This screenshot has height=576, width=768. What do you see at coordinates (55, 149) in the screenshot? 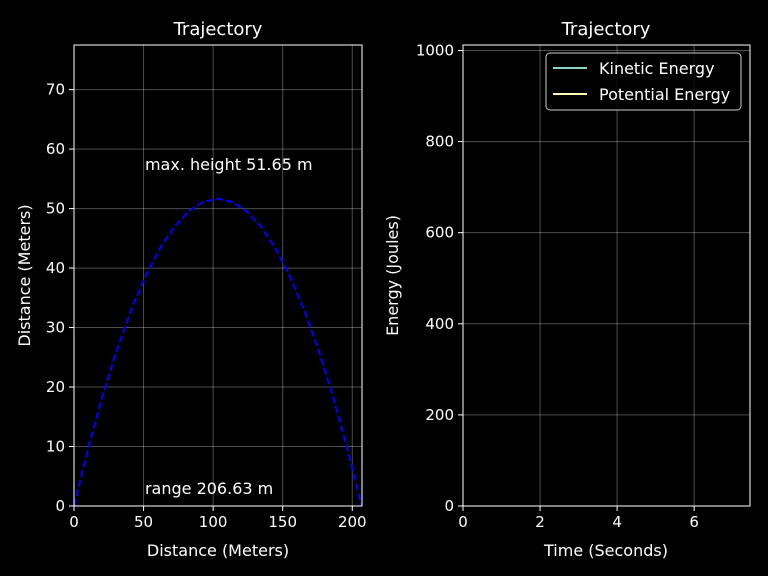
I see `y-tick-label: 60` at bounding box center [55, 149].